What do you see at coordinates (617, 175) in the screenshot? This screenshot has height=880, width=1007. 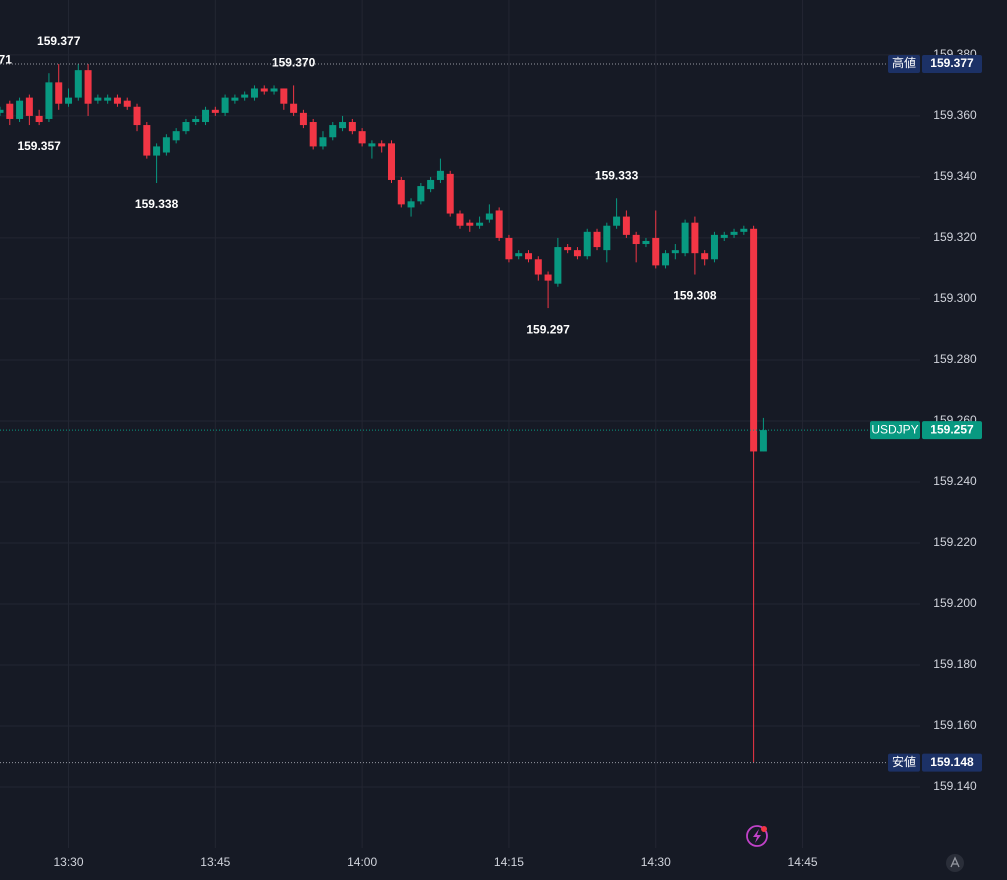 I see `high-low-label: 159.333` at bounding box center [617, 175].